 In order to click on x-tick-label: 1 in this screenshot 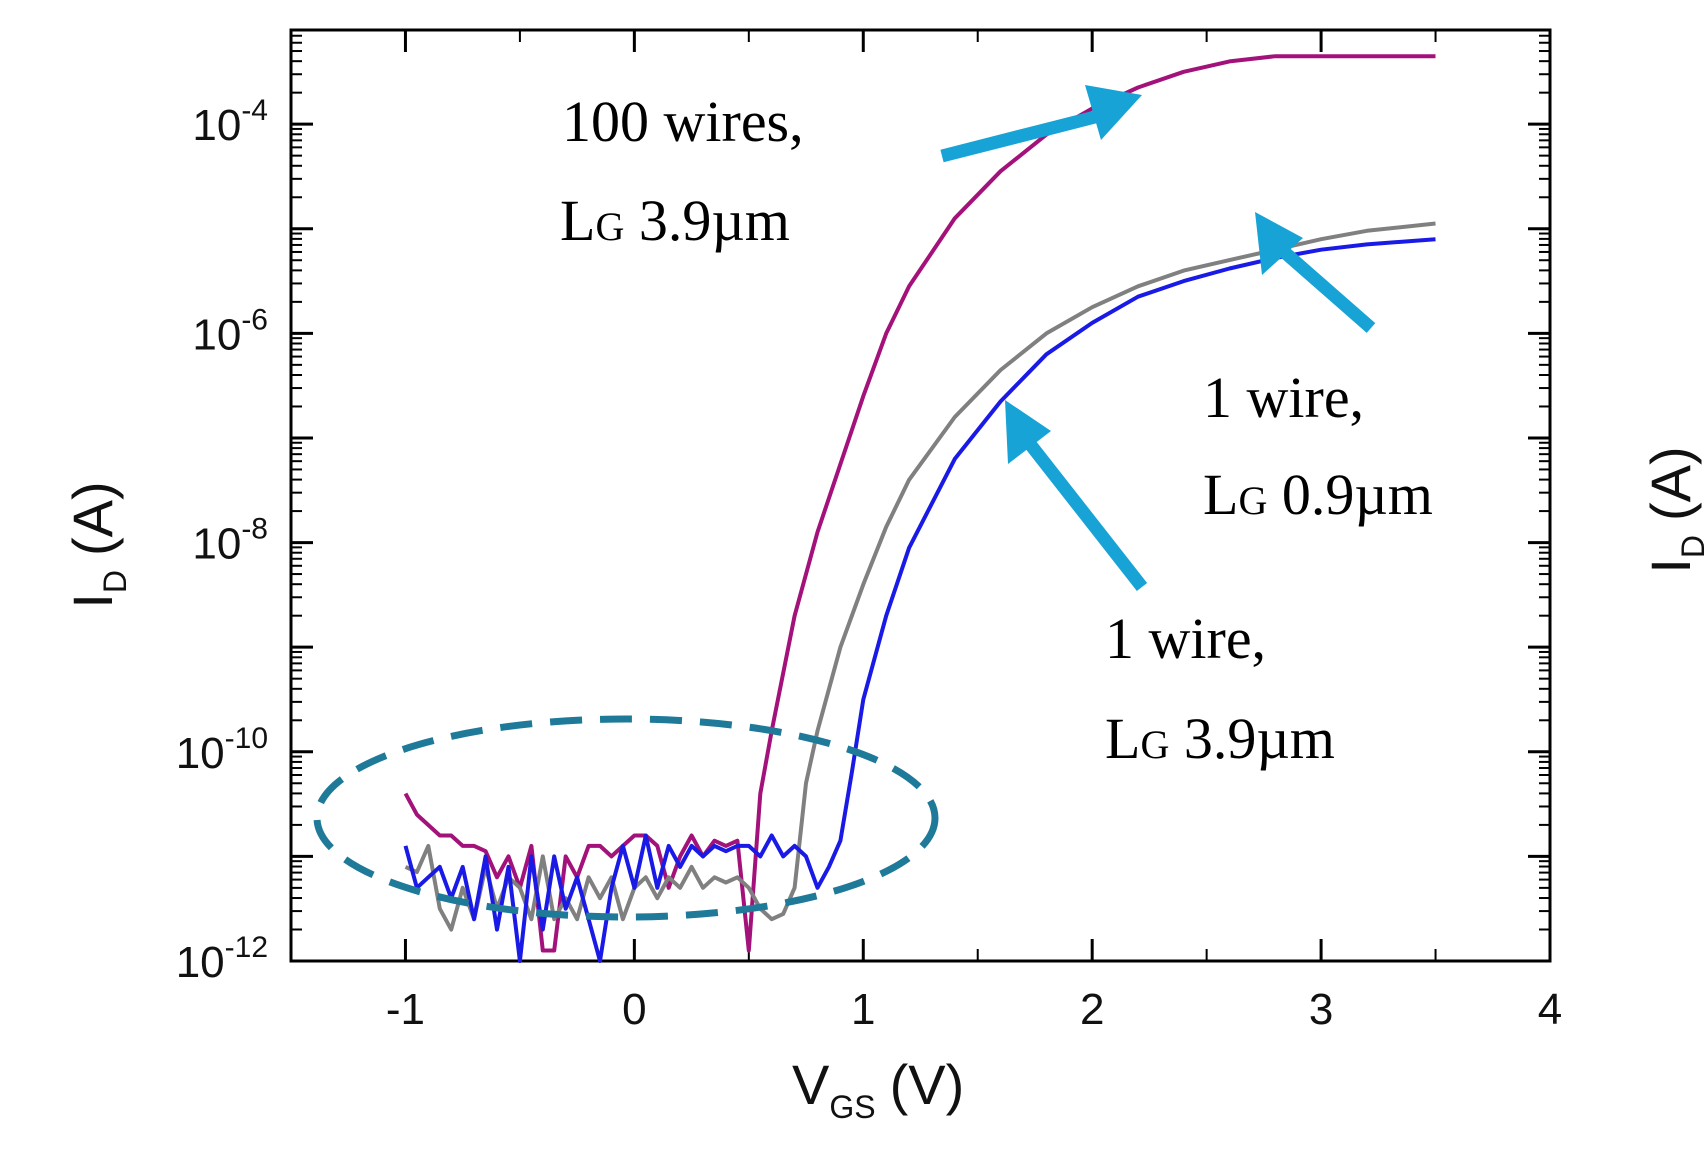, I will do `click(863, 1009)`.